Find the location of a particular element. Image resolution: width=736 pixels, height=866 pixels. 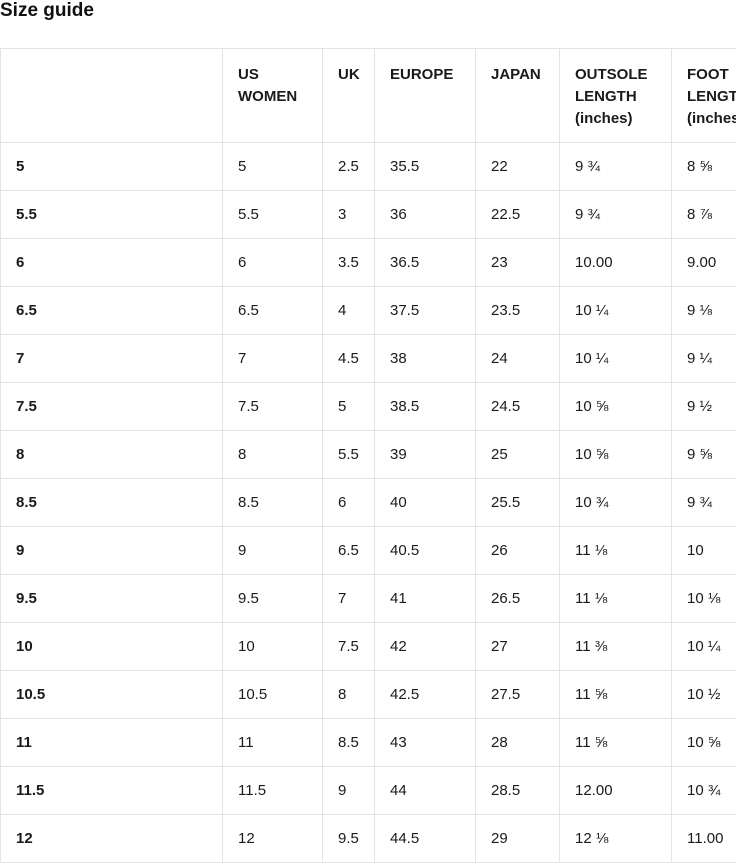

cell-uk: 3 is located at coordinates (348, 214).